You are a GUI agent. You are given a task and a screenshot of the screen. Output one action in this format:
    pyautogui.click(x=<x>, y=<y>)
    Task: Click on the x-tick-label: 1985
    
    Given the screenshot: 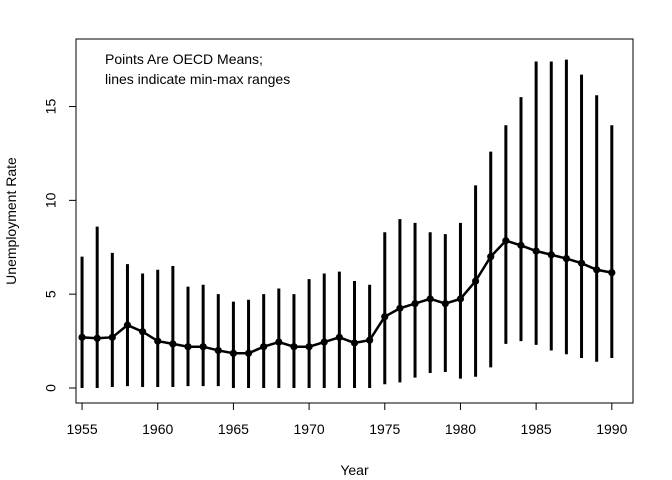 What is the action you would take?
    pyautogui.click(x=536, y=429)
    